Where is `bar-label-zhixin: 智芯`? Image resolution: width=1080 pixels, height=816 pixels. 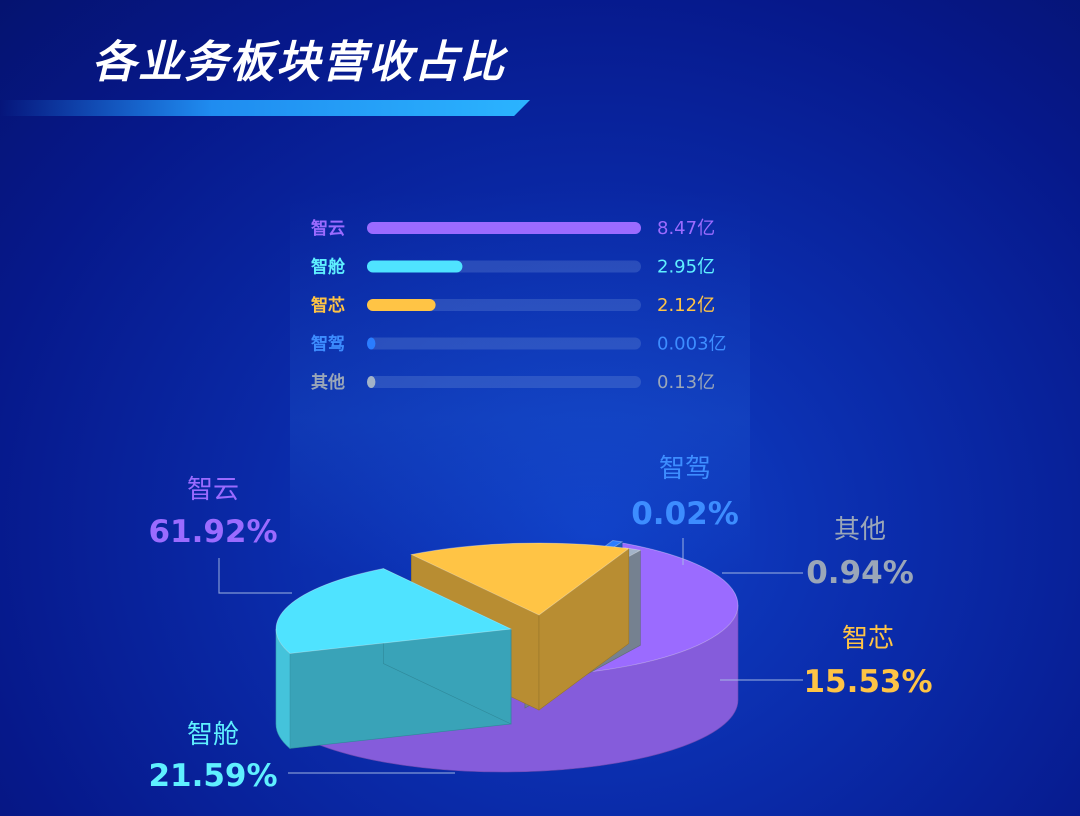
bar-label-zhixin: 智芯 is located at coordinates (328, 305).